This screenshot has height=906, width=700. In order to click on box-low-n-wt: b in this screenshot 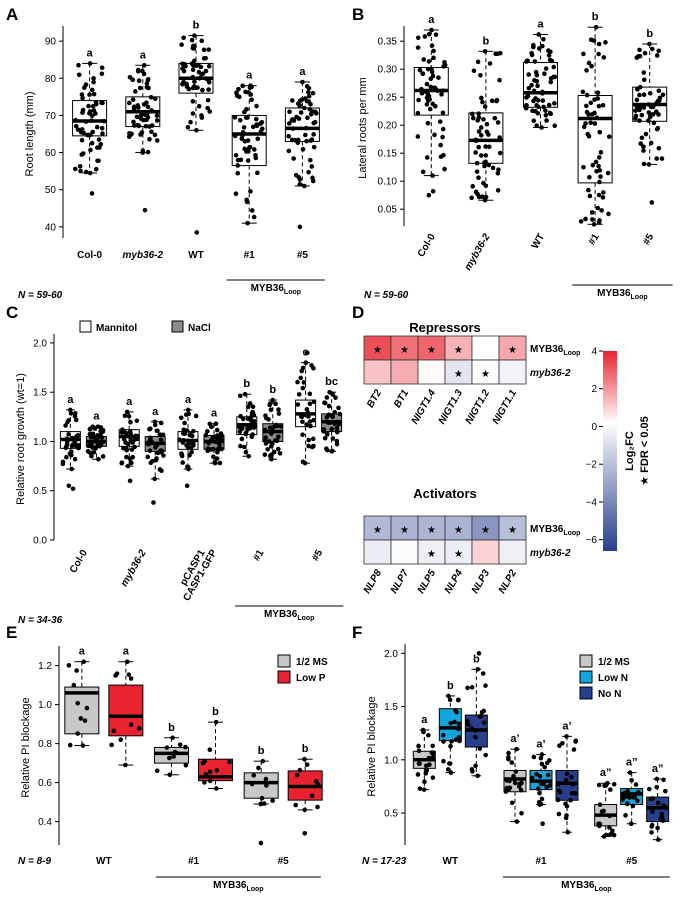, I will do `click(450, 727)`.